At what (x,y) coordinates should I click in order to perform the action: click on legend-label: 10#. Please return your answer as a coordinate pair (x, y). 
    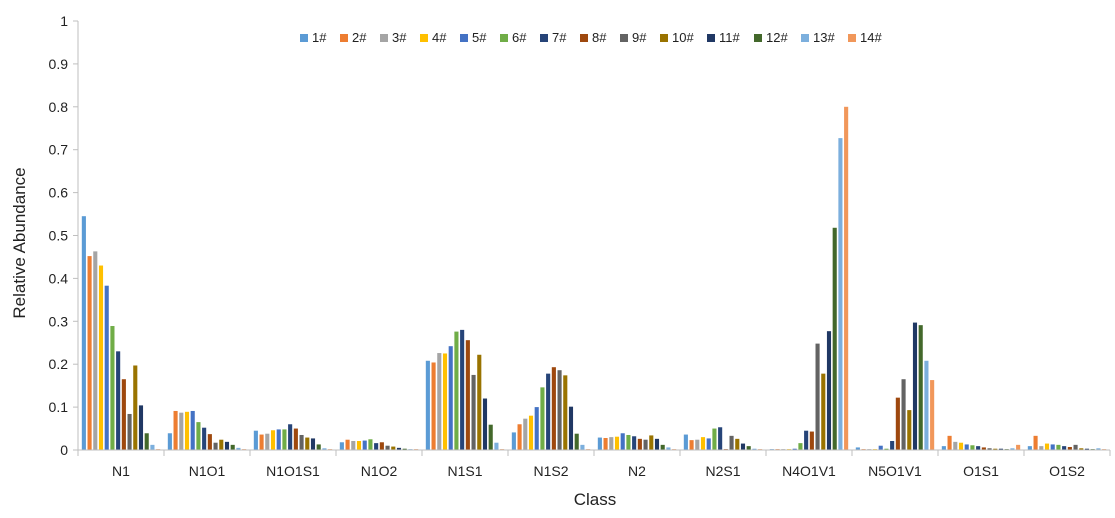
    Looking at the image, I should click on (683, 37).